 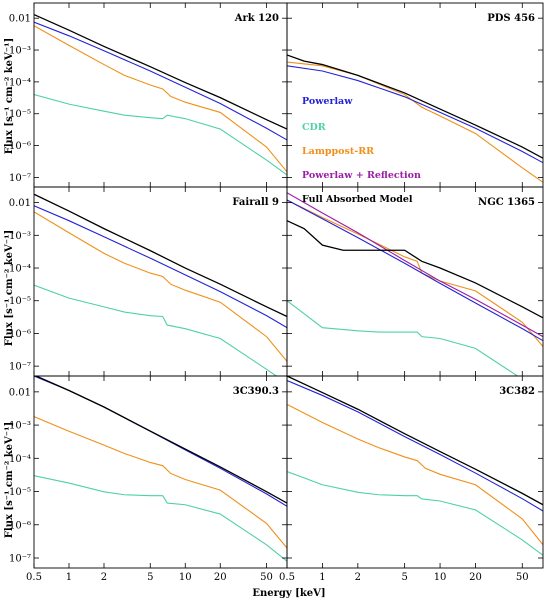 What do you see at coordinates (415, 441) in the screenshot?
I see `series-line-full-3c382` at bounding box center [415, 441].